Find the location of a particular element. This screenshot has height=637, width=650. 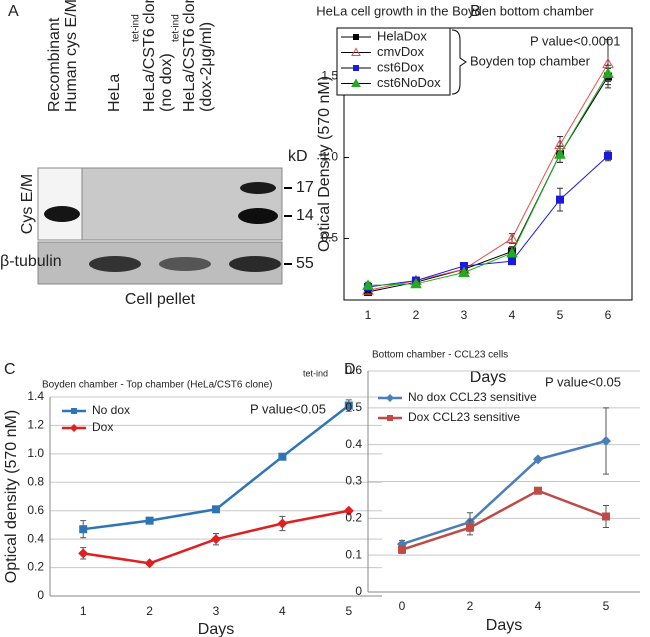

legend-label: cmvDox is located at coordinates (400, 51).